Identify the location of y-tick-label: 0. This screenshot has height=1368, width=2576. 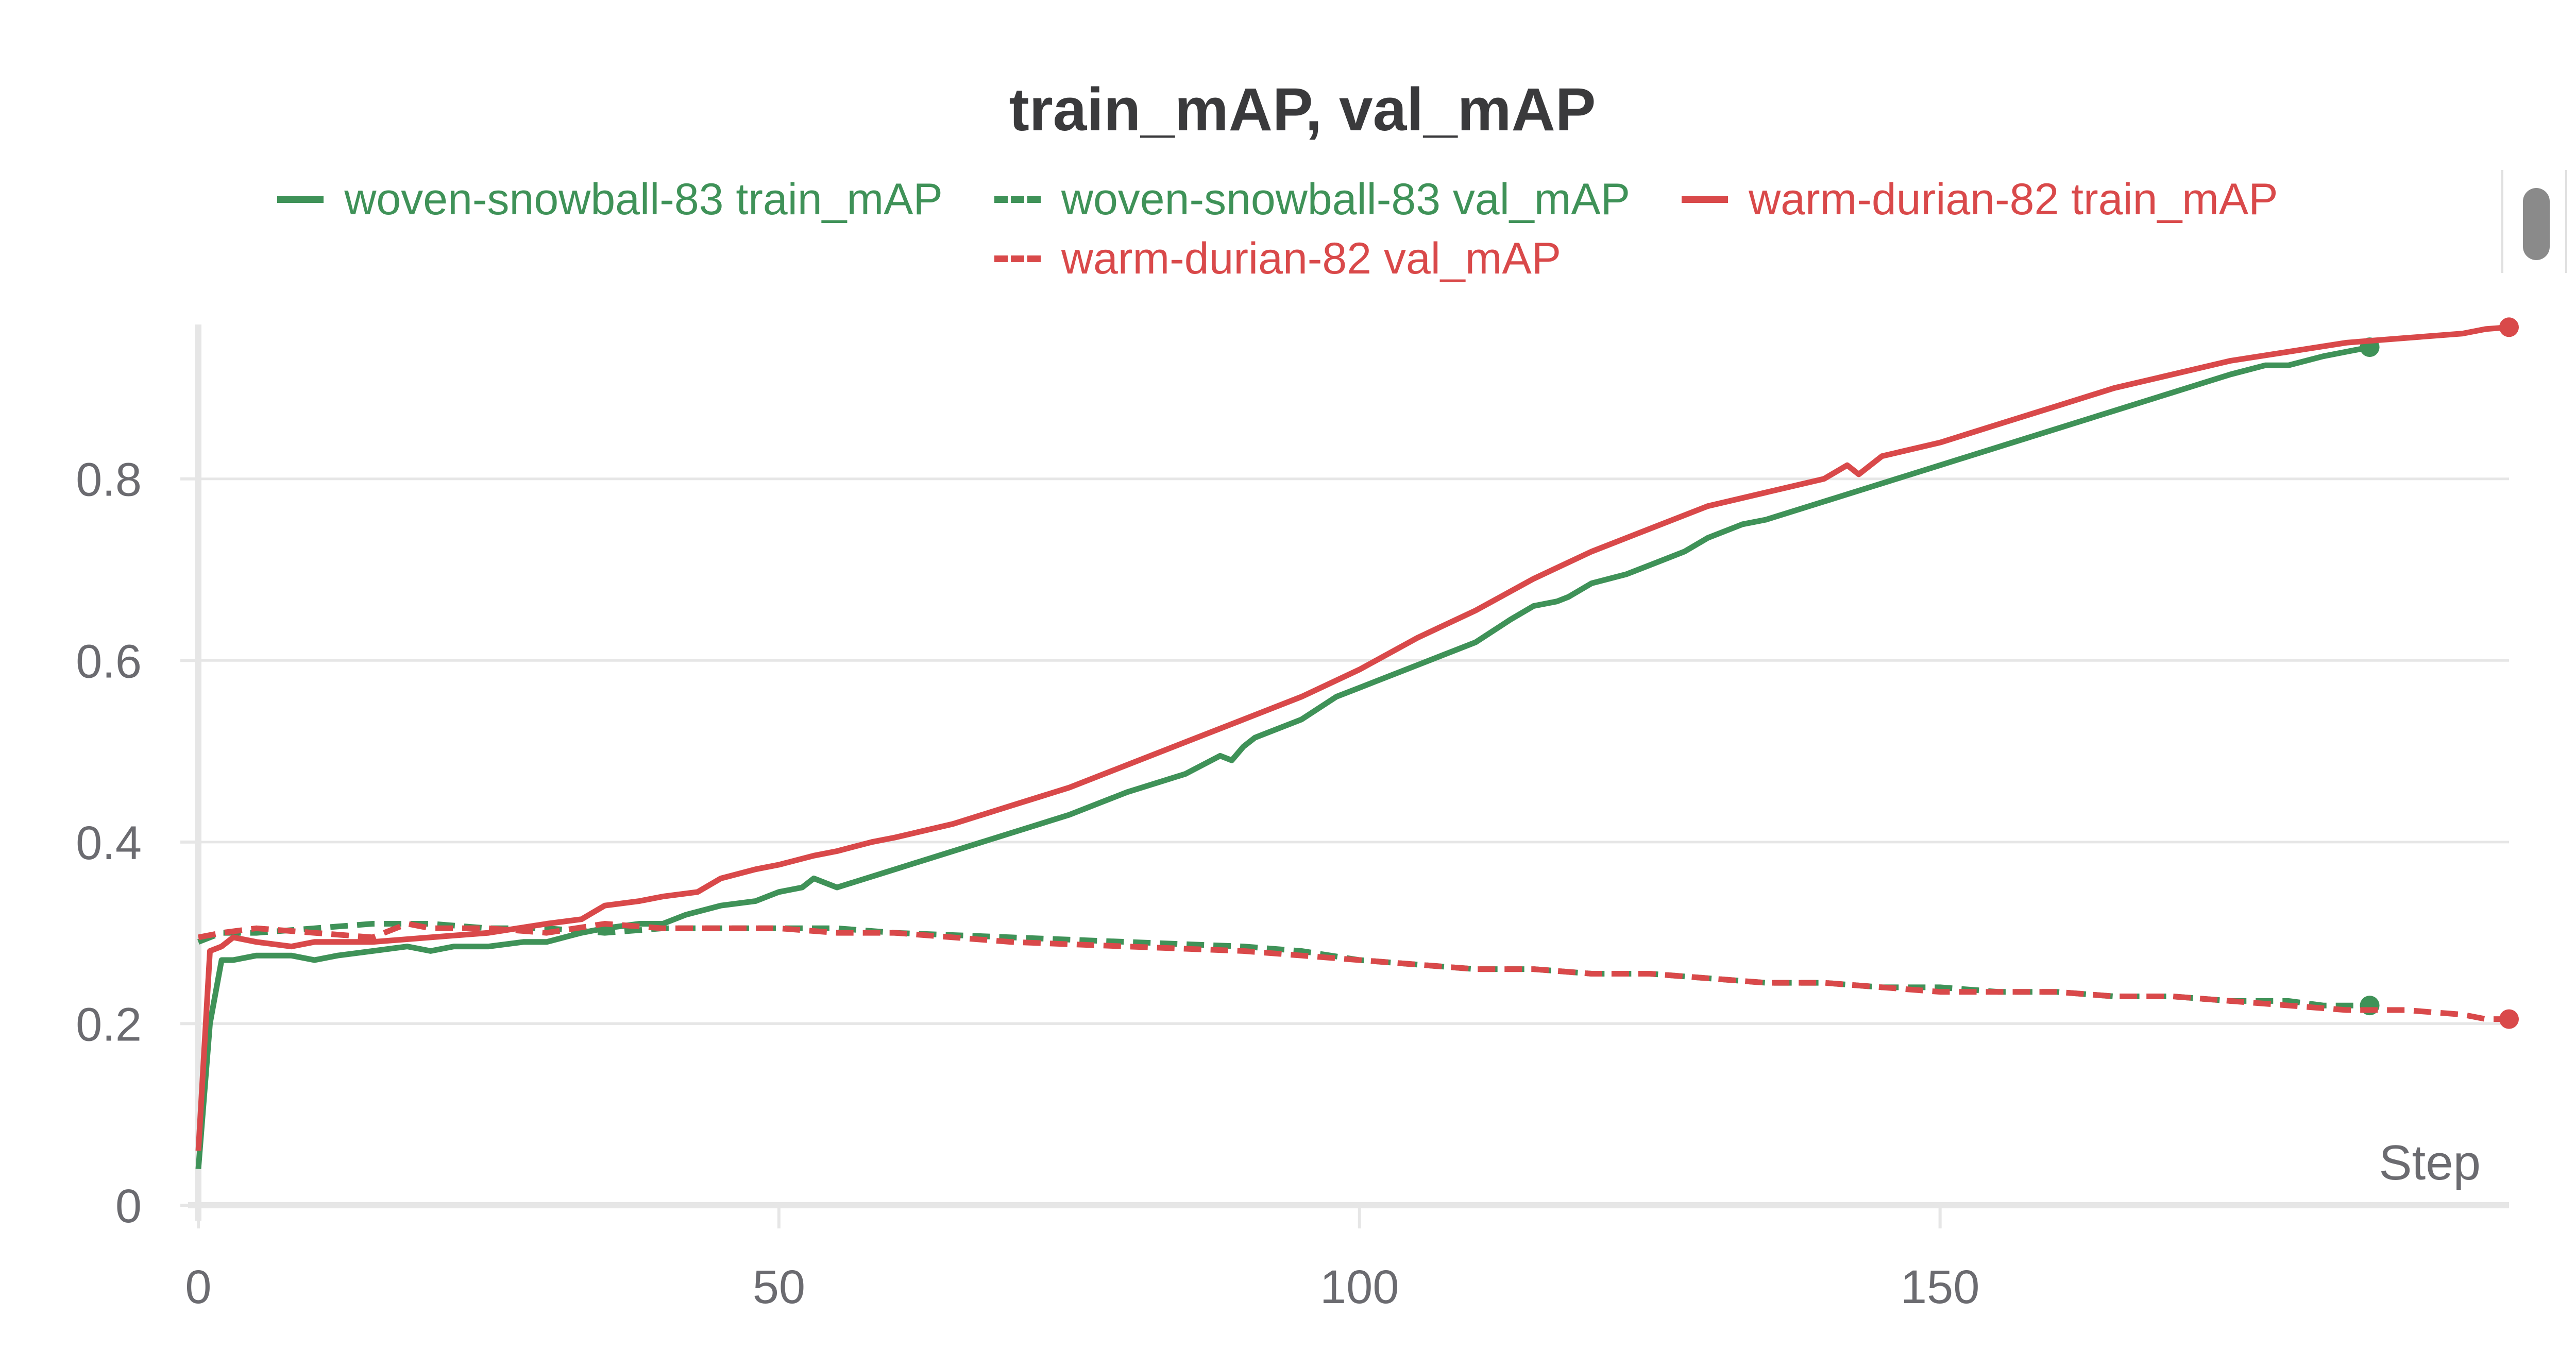
(128, 1206).